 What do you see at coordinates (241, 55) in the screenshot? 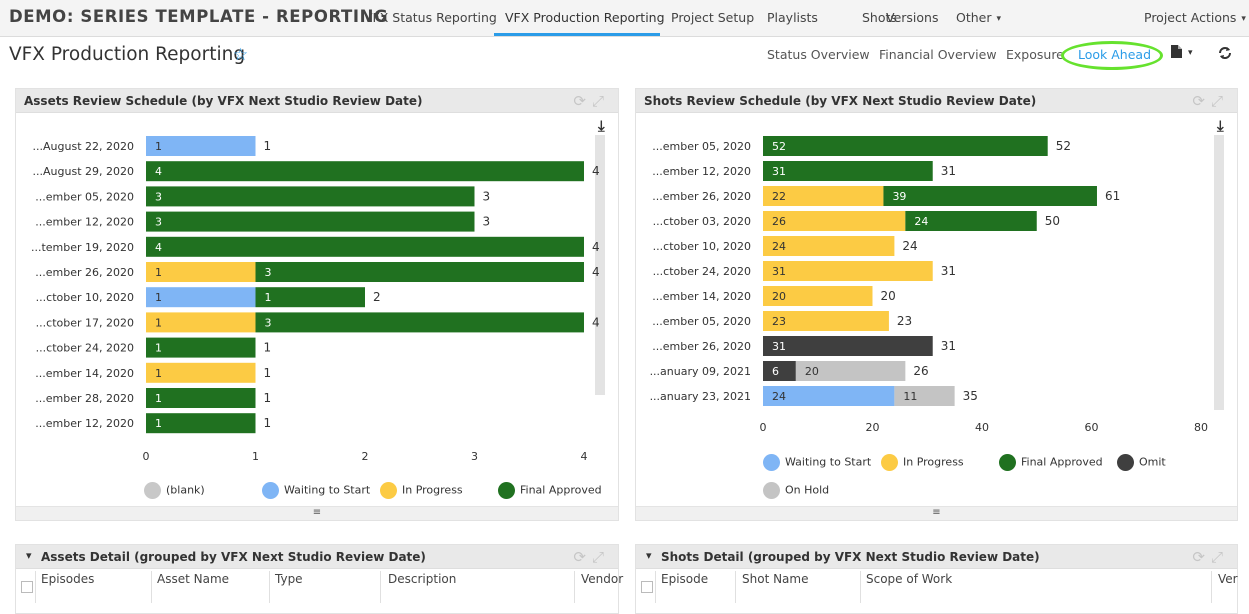
I see `star-icon: ☆` at bounding box center [241, 55].